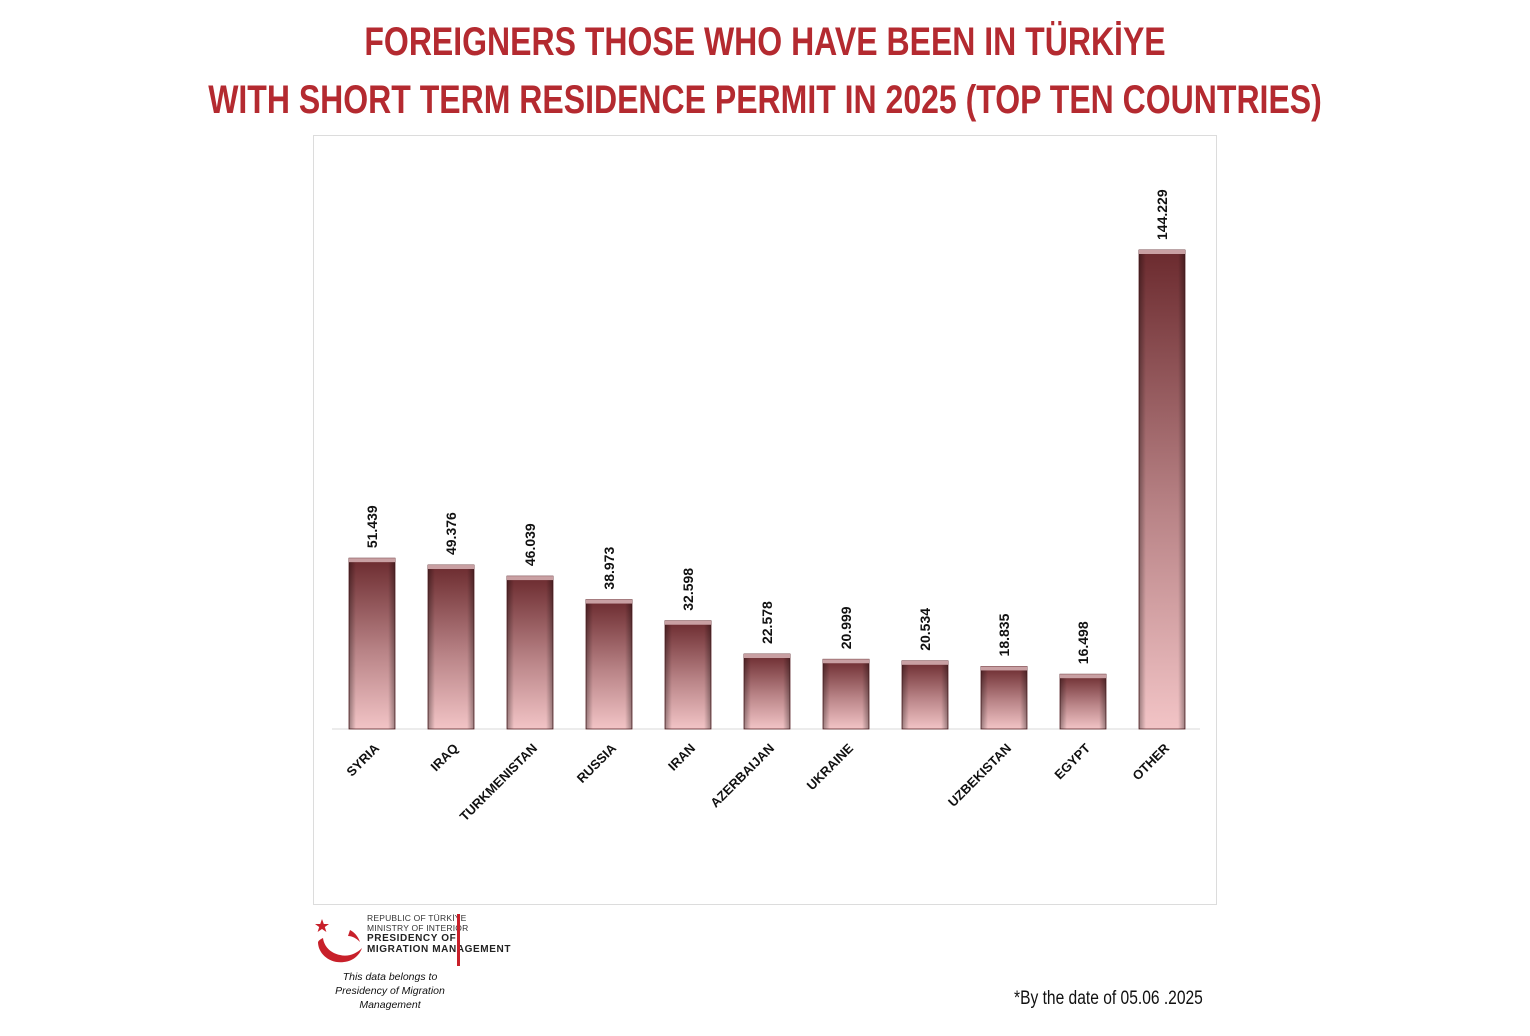  Describe the element at coordinates (372, 526) in the screenshot. I see `bar-value-label: 51.439` at that location.